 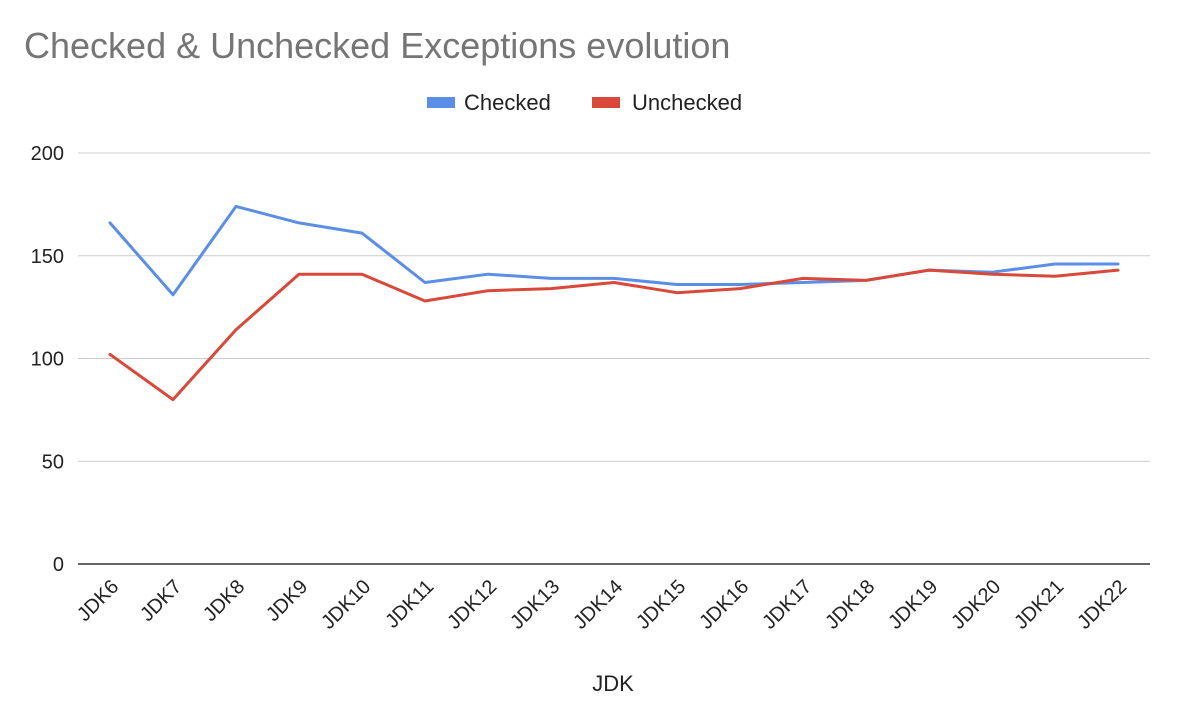 I want to click on x-tick-label: JDK8, so click(x=224, y=601).